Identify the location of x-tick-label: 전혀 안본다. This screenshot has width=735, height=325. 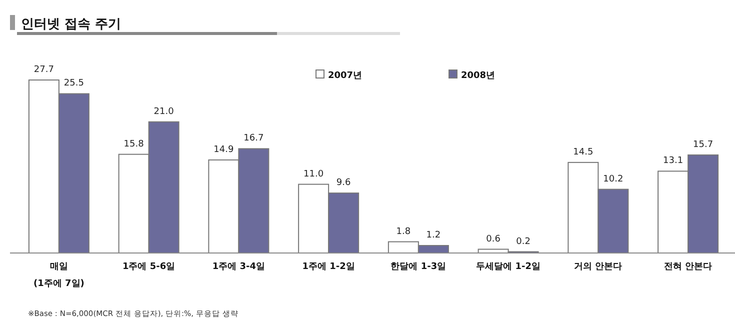
(688, 267).